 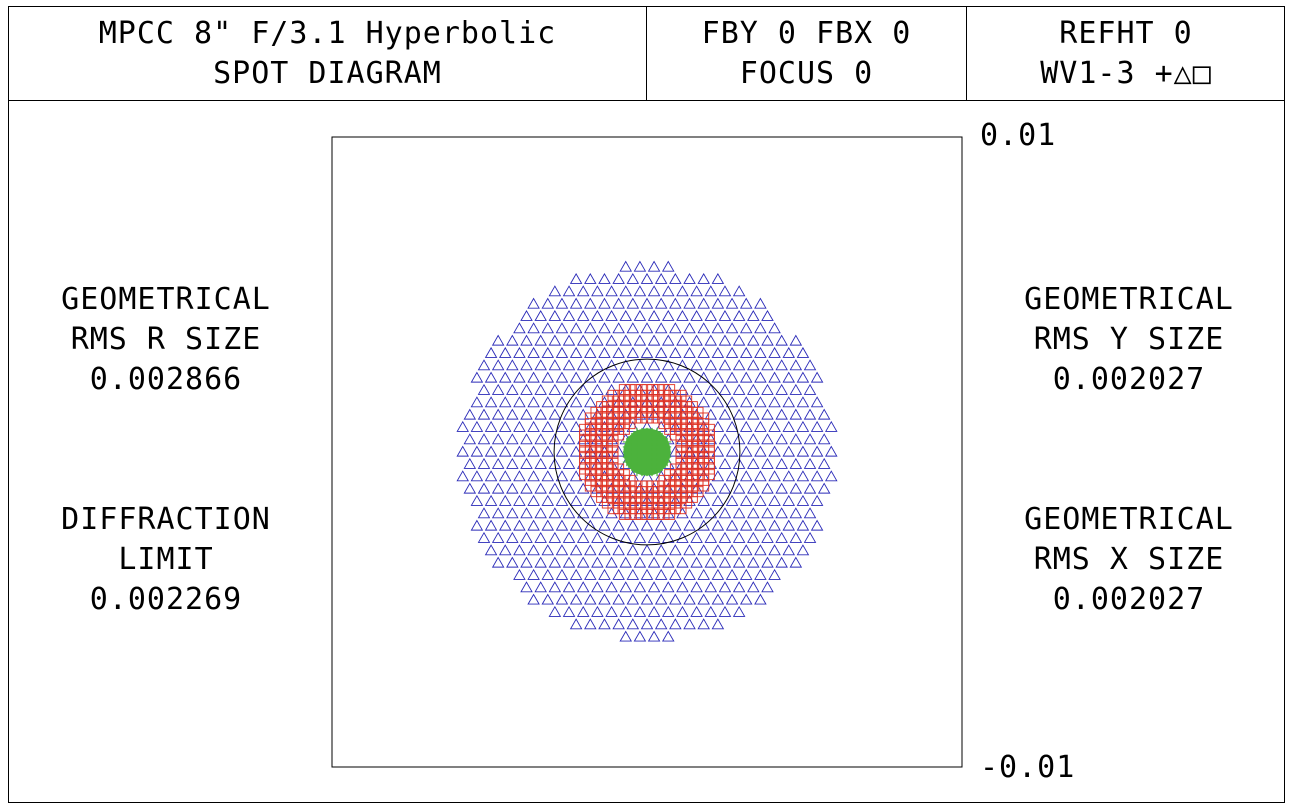 I want to click on reference-block: REFHT 0 WV1-3 +△□, so click(x=1126, y=53).